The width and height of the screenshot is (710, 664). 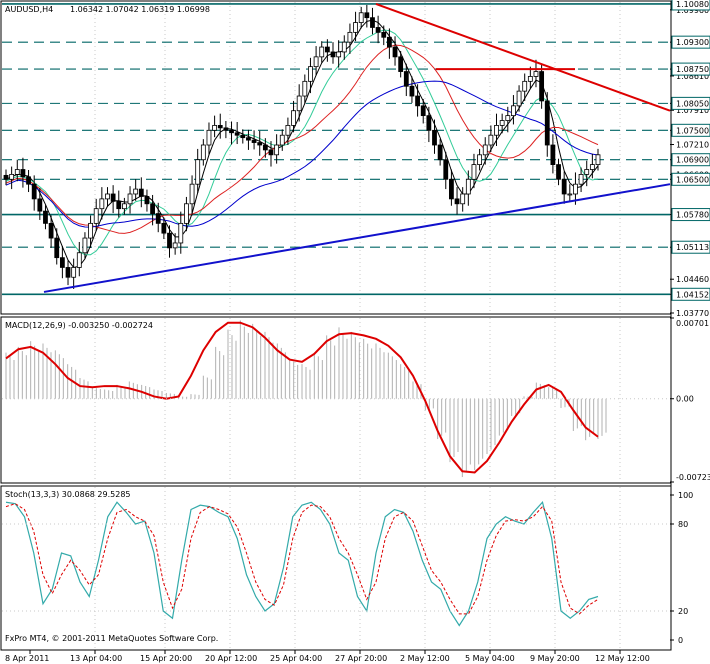 I want to click on time-tick-label: 20 Apr 12:00, so click(x=231, y=658).